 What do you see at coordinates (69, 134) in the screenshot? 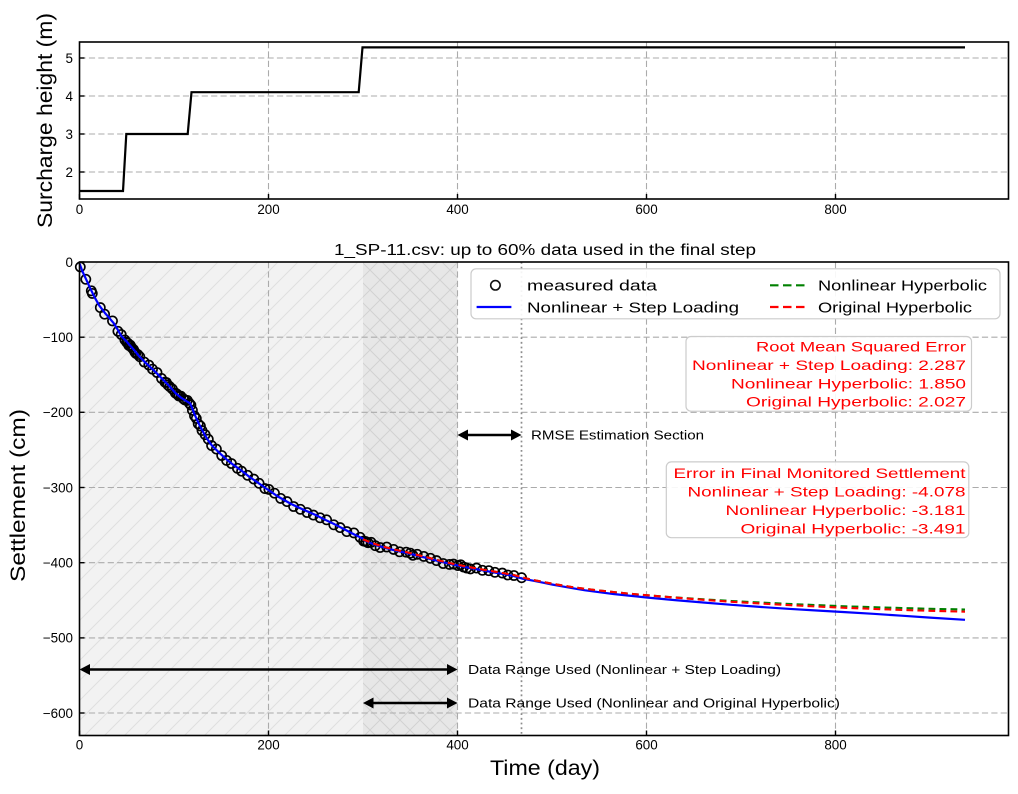
I see `svg-text: 3` at bounding box center [69, 134].